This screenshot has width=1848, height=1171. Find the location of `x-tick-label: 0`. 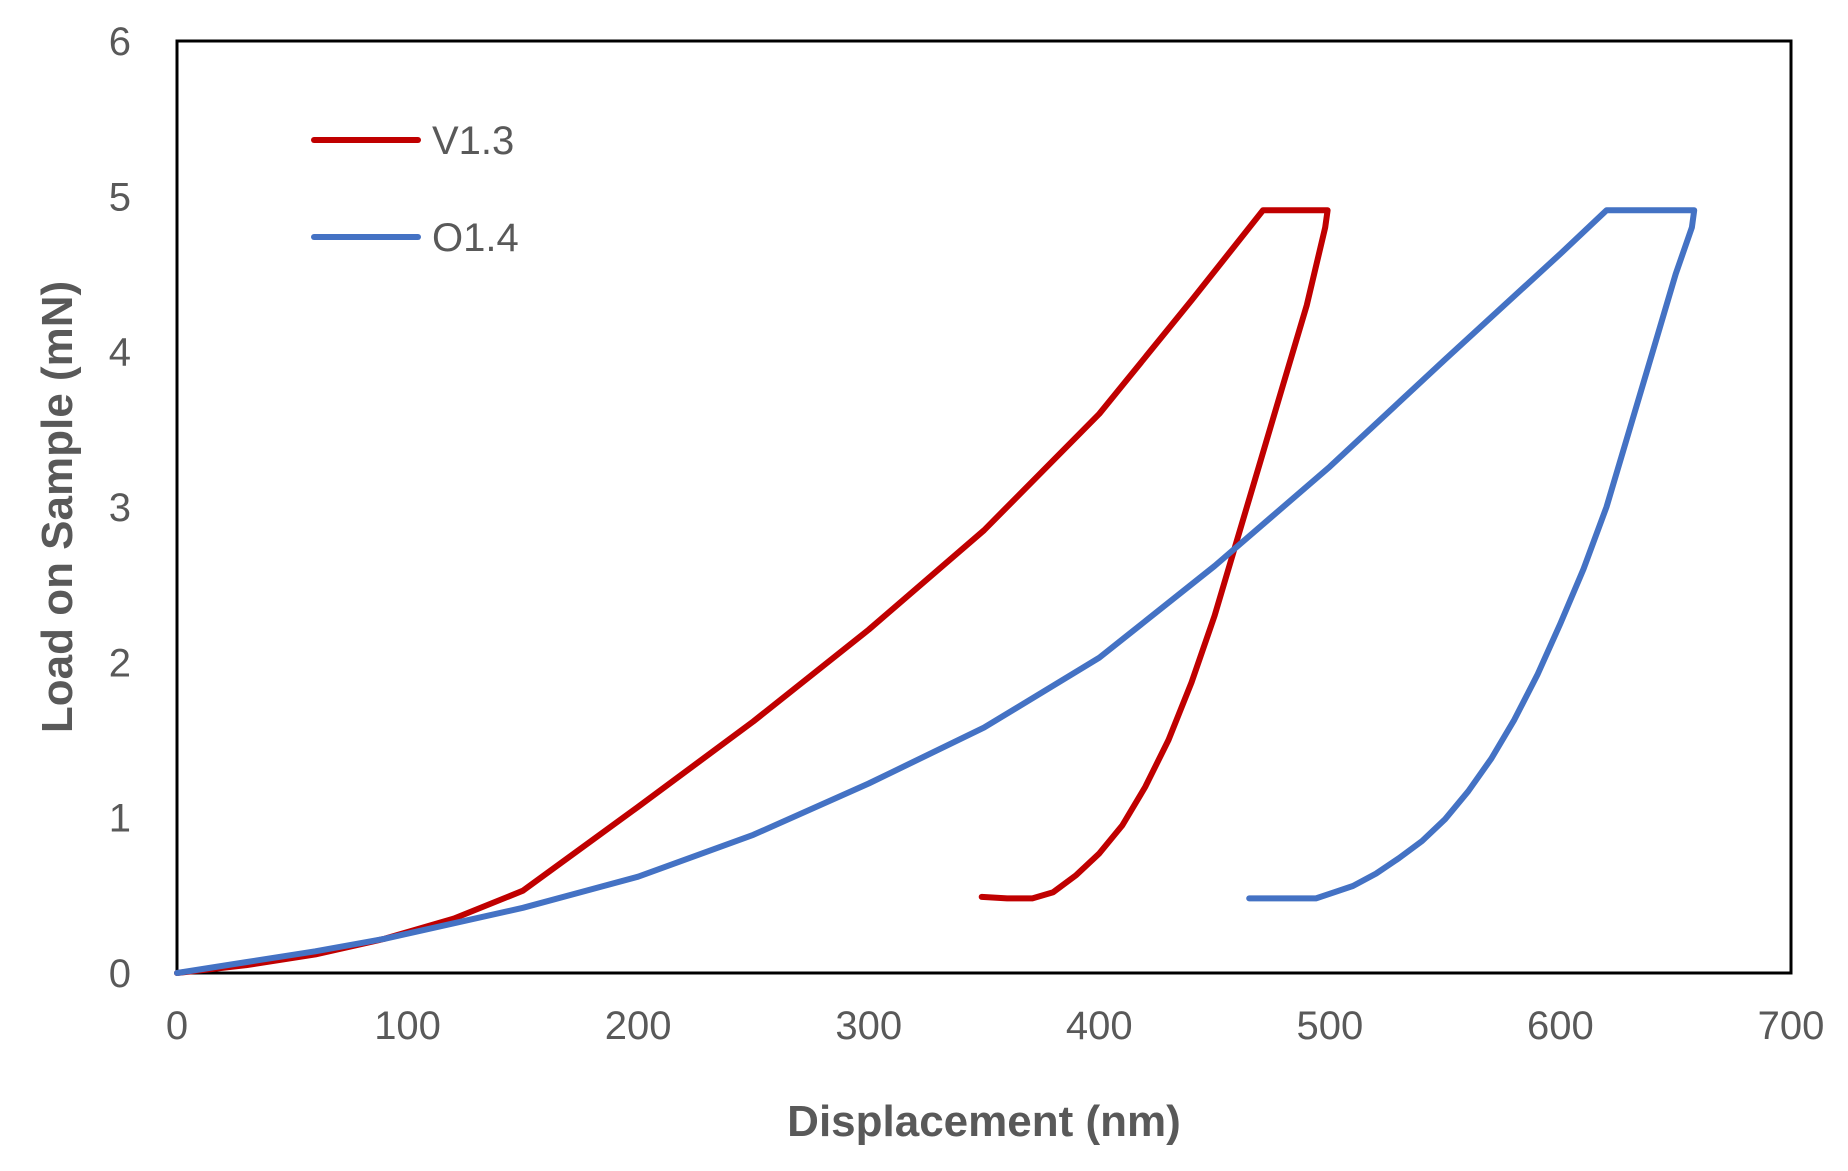

x-tick-label: 0 is located at coordinates (177, 1026).